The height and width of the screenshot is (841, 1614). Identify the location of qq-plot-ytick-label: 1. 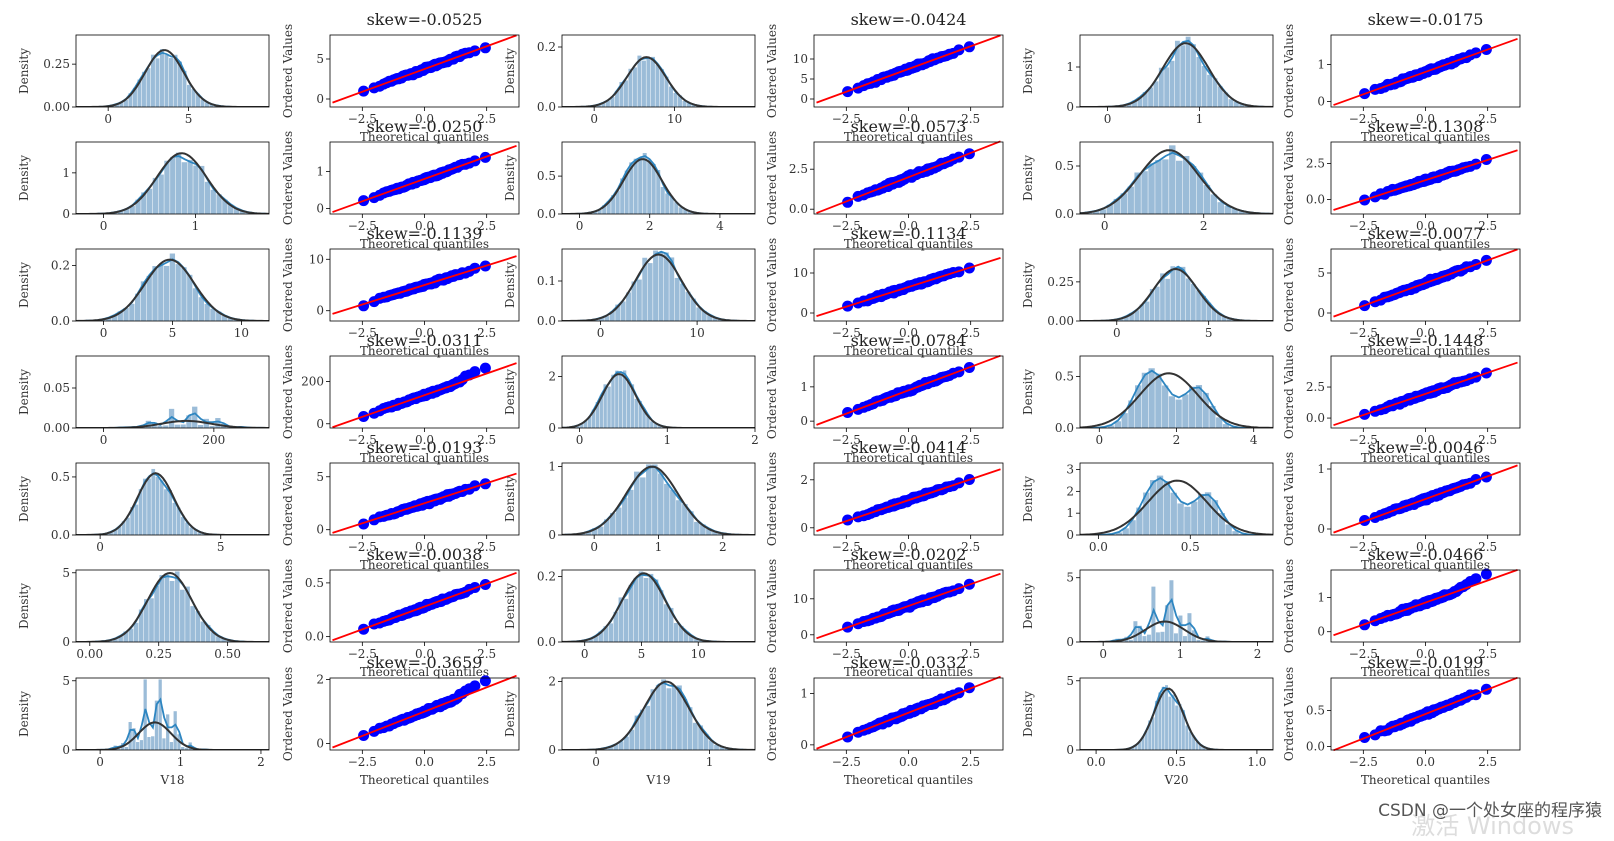
(1321, 65).